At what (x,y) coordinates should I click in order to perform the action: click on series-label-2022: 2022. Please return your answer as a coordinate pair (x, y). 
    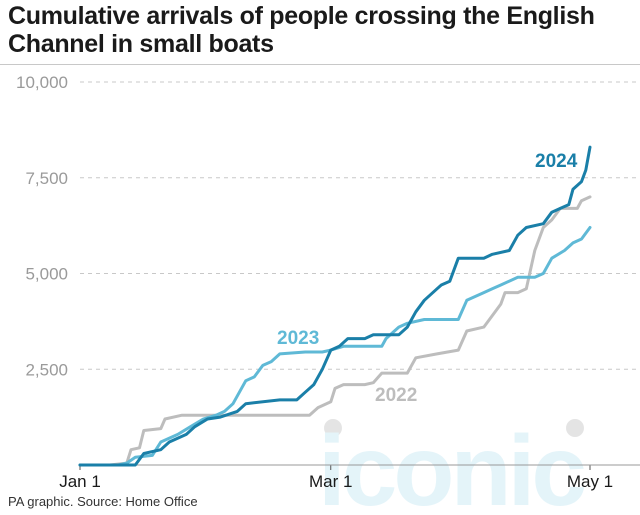
    Looking at the image, I should click on (396, 395).